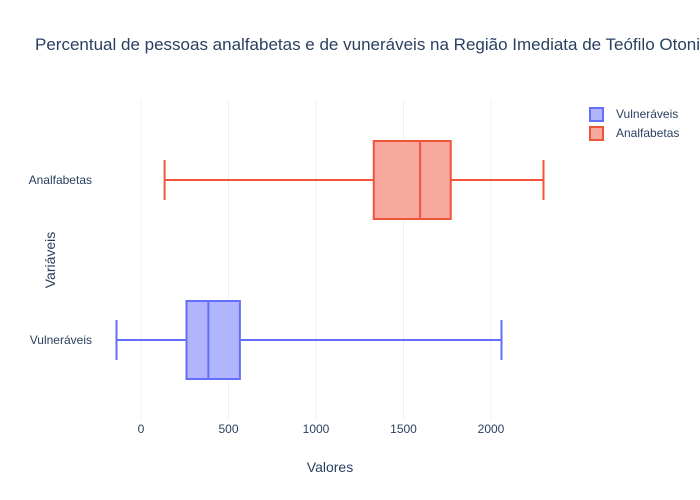 Image resolution: width=700 pixels, height=500 pixels. I want to click on y-category-label: Analfabetas, so click(60, 180).